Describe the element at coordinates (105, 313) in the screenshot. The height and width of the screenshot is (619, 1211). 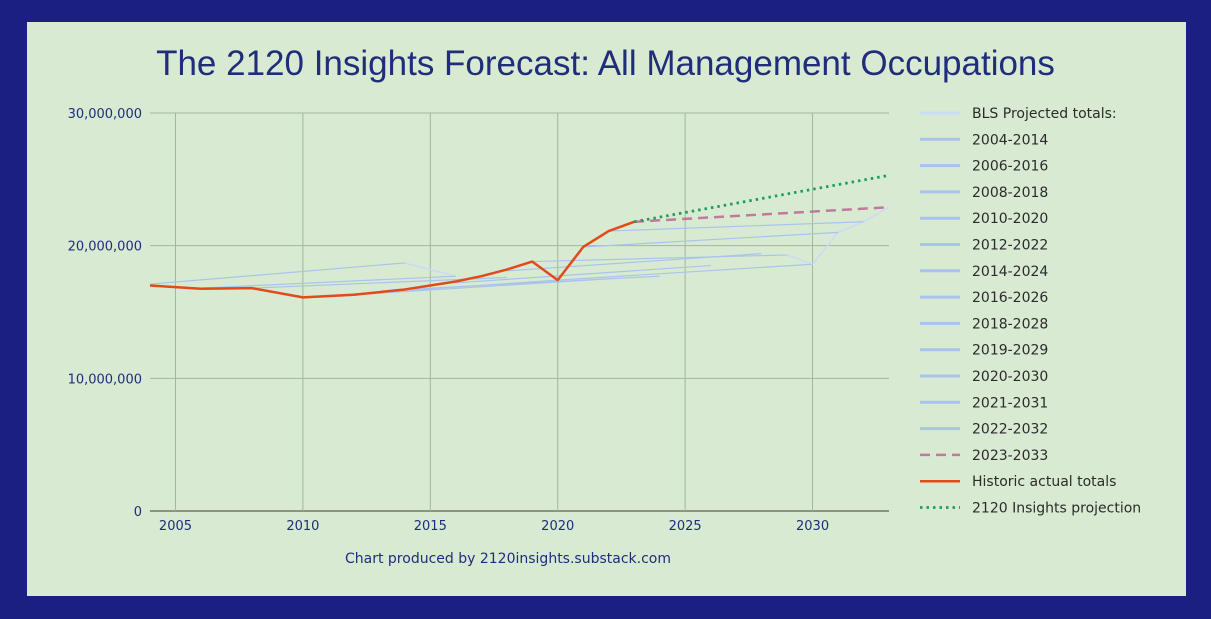
I see `y-axis-ticks: 0 10,000,000 20,000,000 30,000,000` at that location.